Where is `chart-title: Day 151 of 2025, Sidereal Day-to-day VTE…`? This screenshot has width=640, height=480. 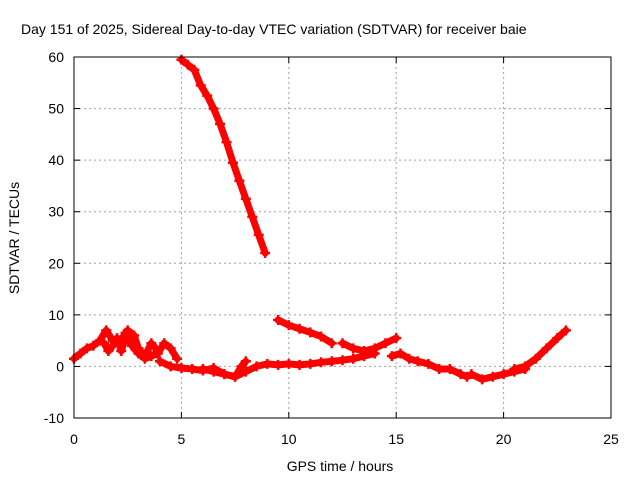
chart-title: Day 151 of 2025, Sidereal Day-to-day VTE… is located at coordinates (274, 29).